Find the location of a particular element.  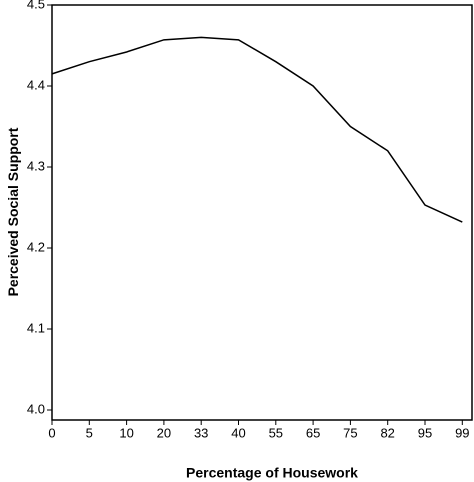

y-axis-title: Perceived Social Support is located at coordinates (13, 211).